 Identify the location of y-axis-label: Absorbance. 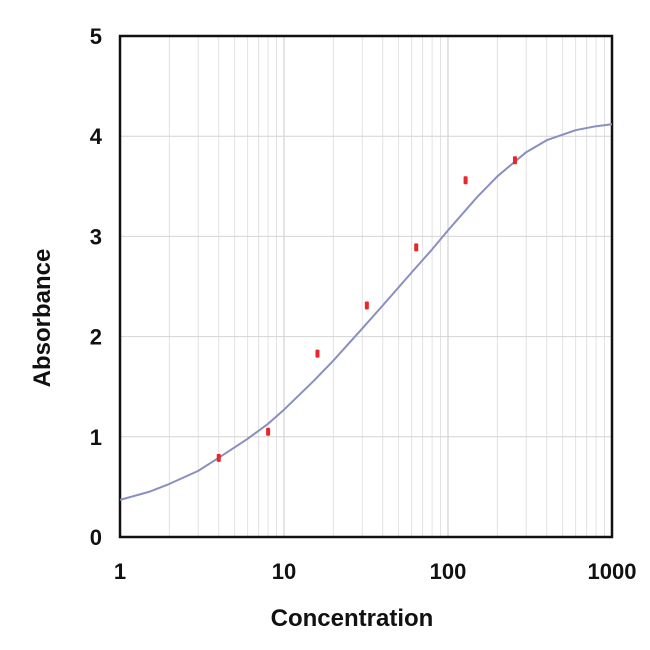
(42, 318).